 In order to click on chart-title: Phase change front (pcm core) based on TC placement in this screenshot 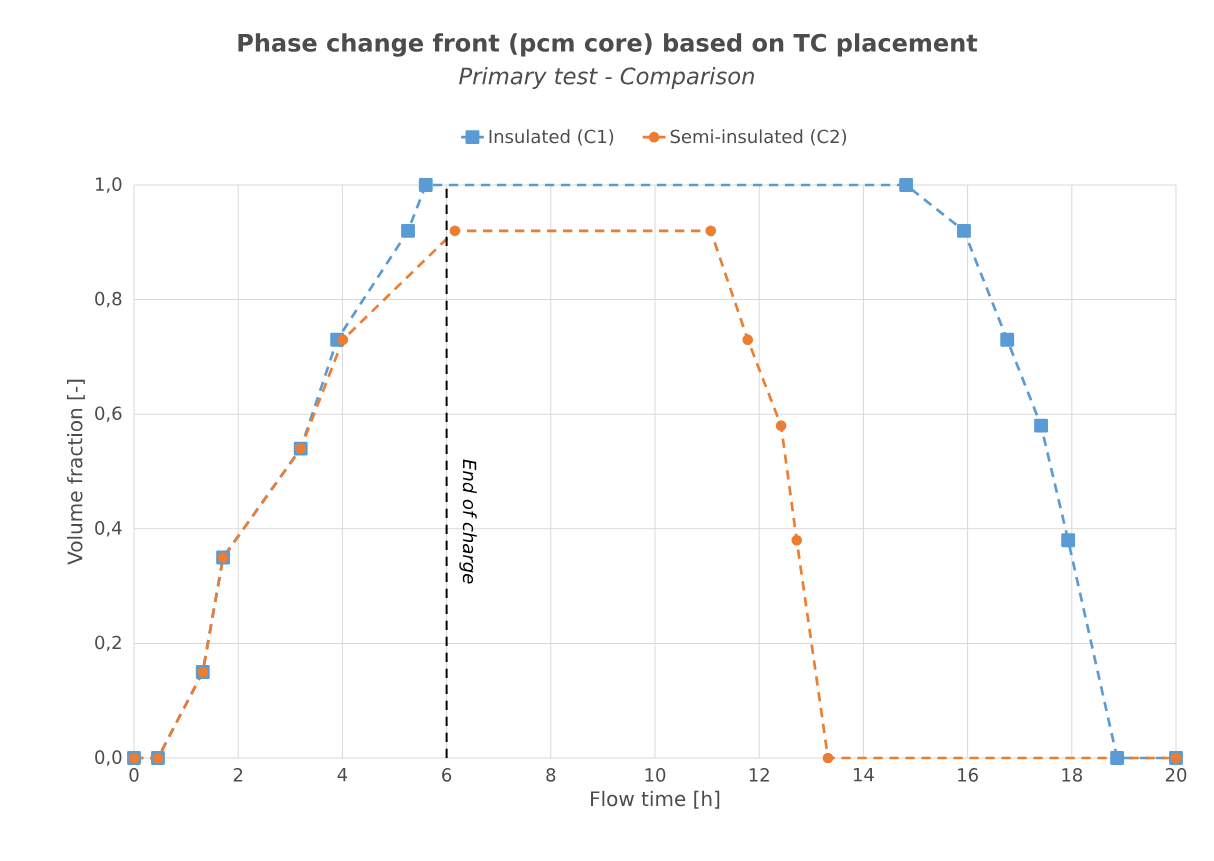, I will do `click(608, 45)`.